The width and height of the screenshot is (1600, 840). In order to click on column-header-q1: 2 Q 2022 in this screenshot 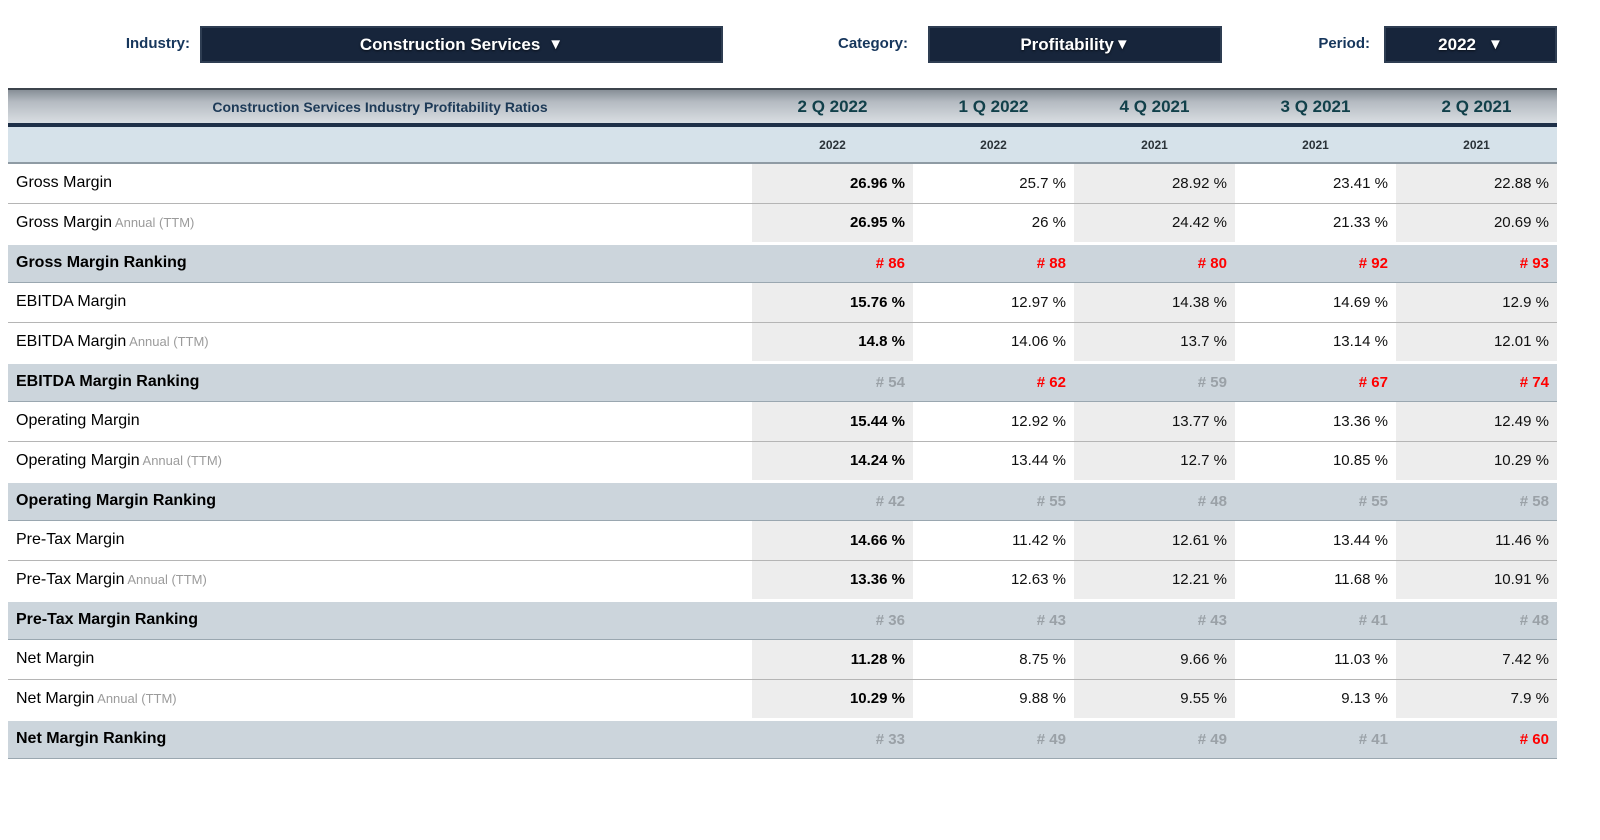, I will do `click(832, 107)`.